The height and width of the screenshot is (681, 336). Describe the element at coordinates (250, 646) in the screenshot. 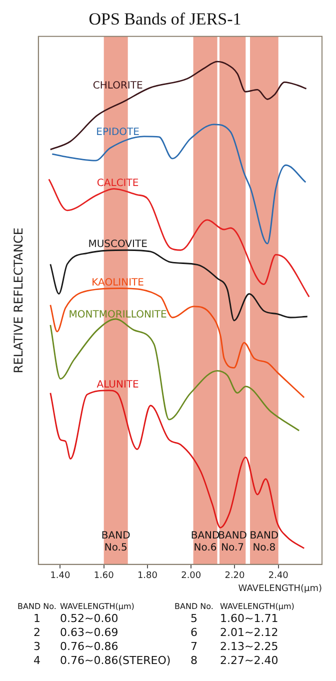

I see `text: 2.13~2.25` at that location.